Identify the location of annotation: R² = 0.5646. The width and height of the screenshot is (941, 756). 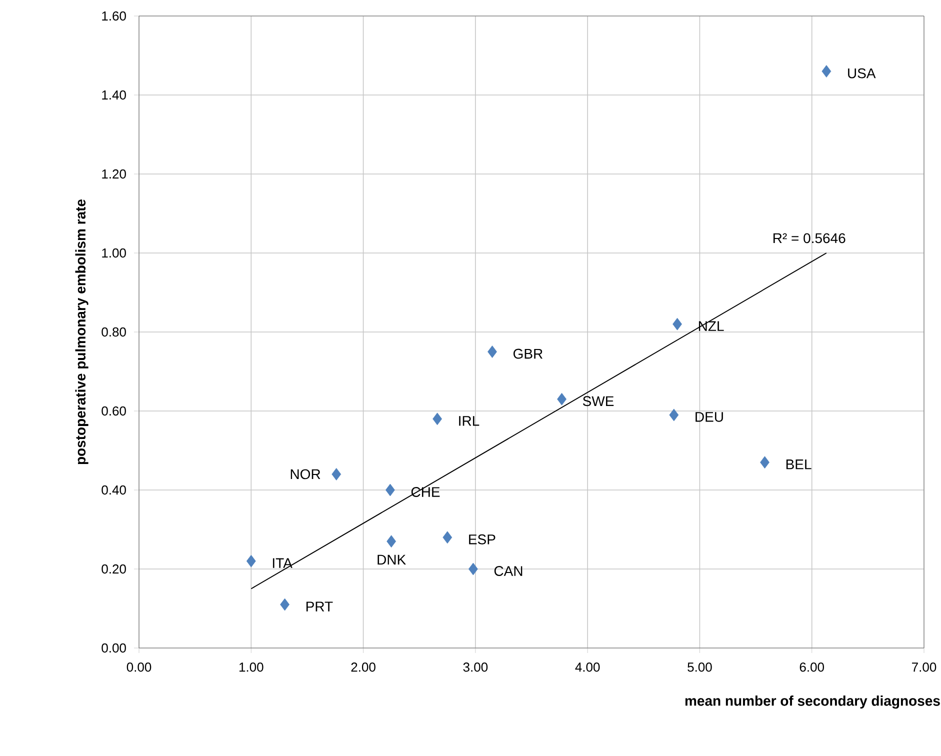
(809, 238).